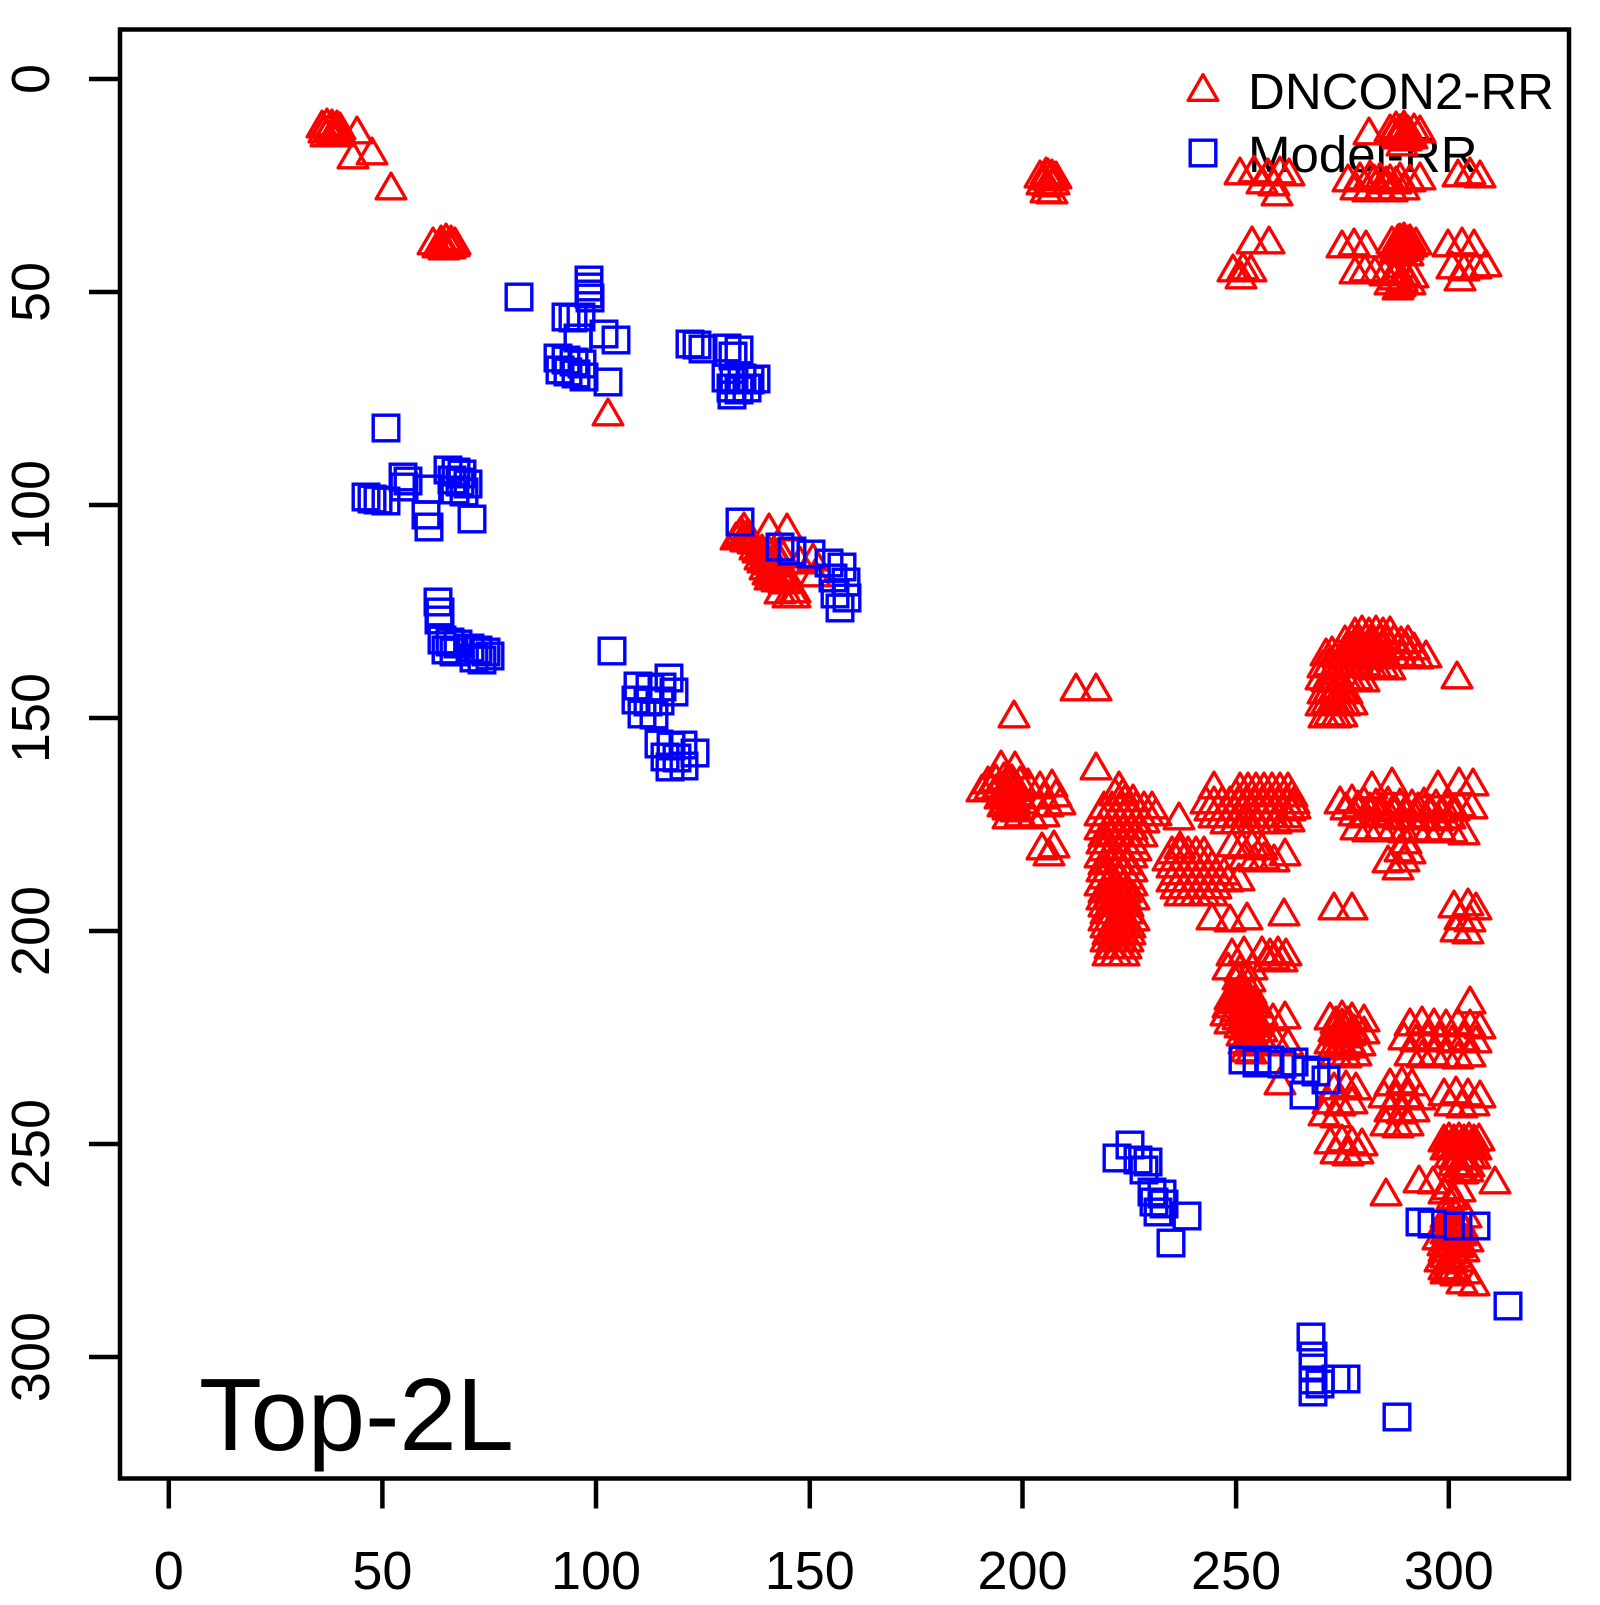 The width and height of the screenshot is (1600, 1605). What do you see at coordinates (356, 1414) in the screenshot?
I see `svg-text: Top-2L` at bounding box center [356, 1414].